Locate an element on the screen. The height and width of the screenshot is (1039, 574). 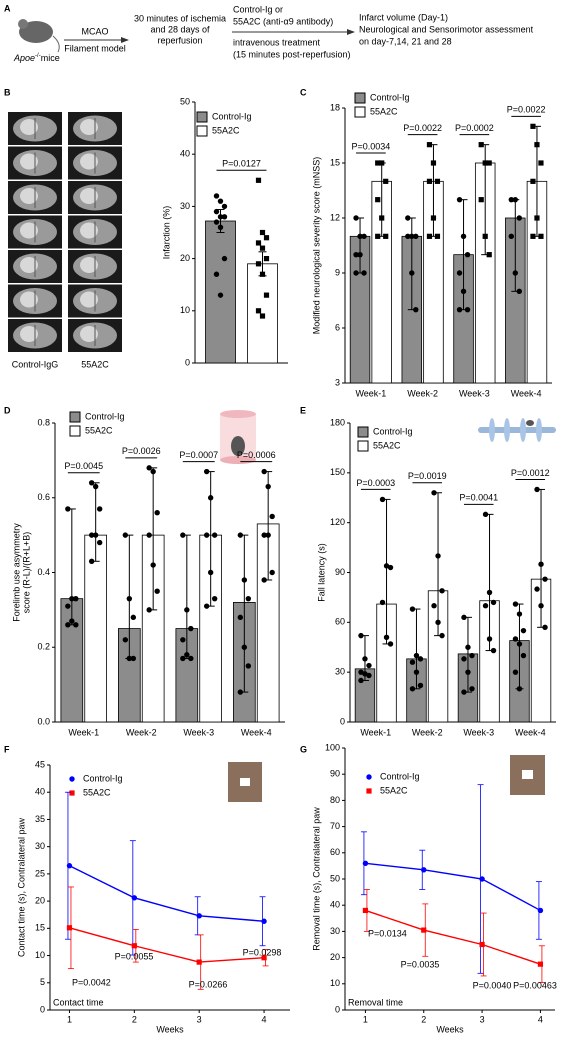
cylinder-top is located at coordinates (238, 414).